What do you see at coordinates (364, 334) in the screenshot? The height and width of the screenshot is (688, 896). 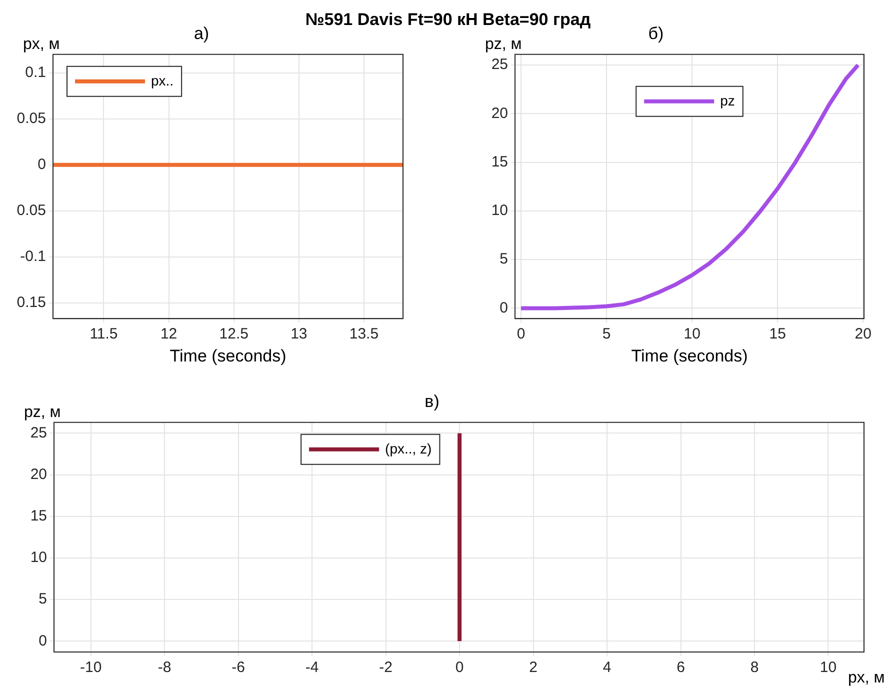 I see `x-tick-label: 13.5` at bounding box center [364, 334].